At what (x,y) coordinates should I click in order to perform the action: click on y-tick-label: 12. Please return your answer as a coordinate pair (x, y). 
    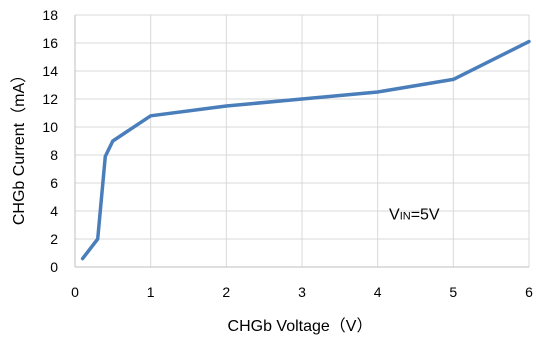
    Looking at the image, I should click on (50, 99).